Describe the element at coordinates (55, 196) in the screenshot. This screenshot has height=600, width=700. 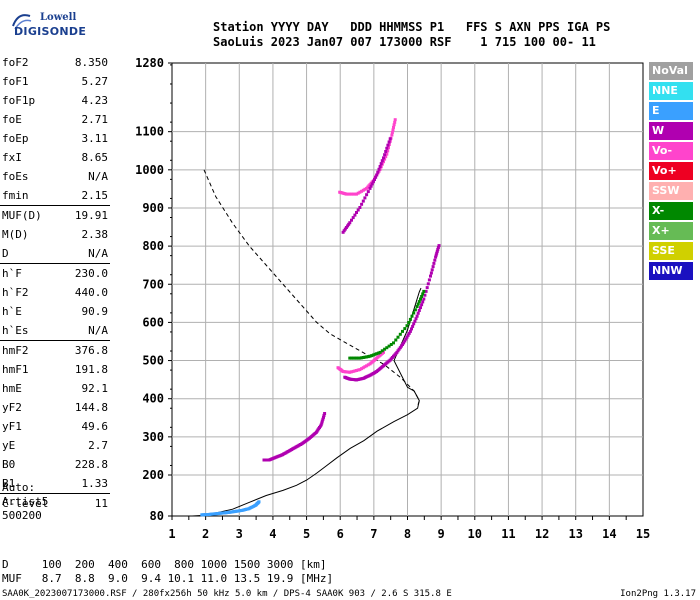
I see `param-row: fmin 2.15` at that location.